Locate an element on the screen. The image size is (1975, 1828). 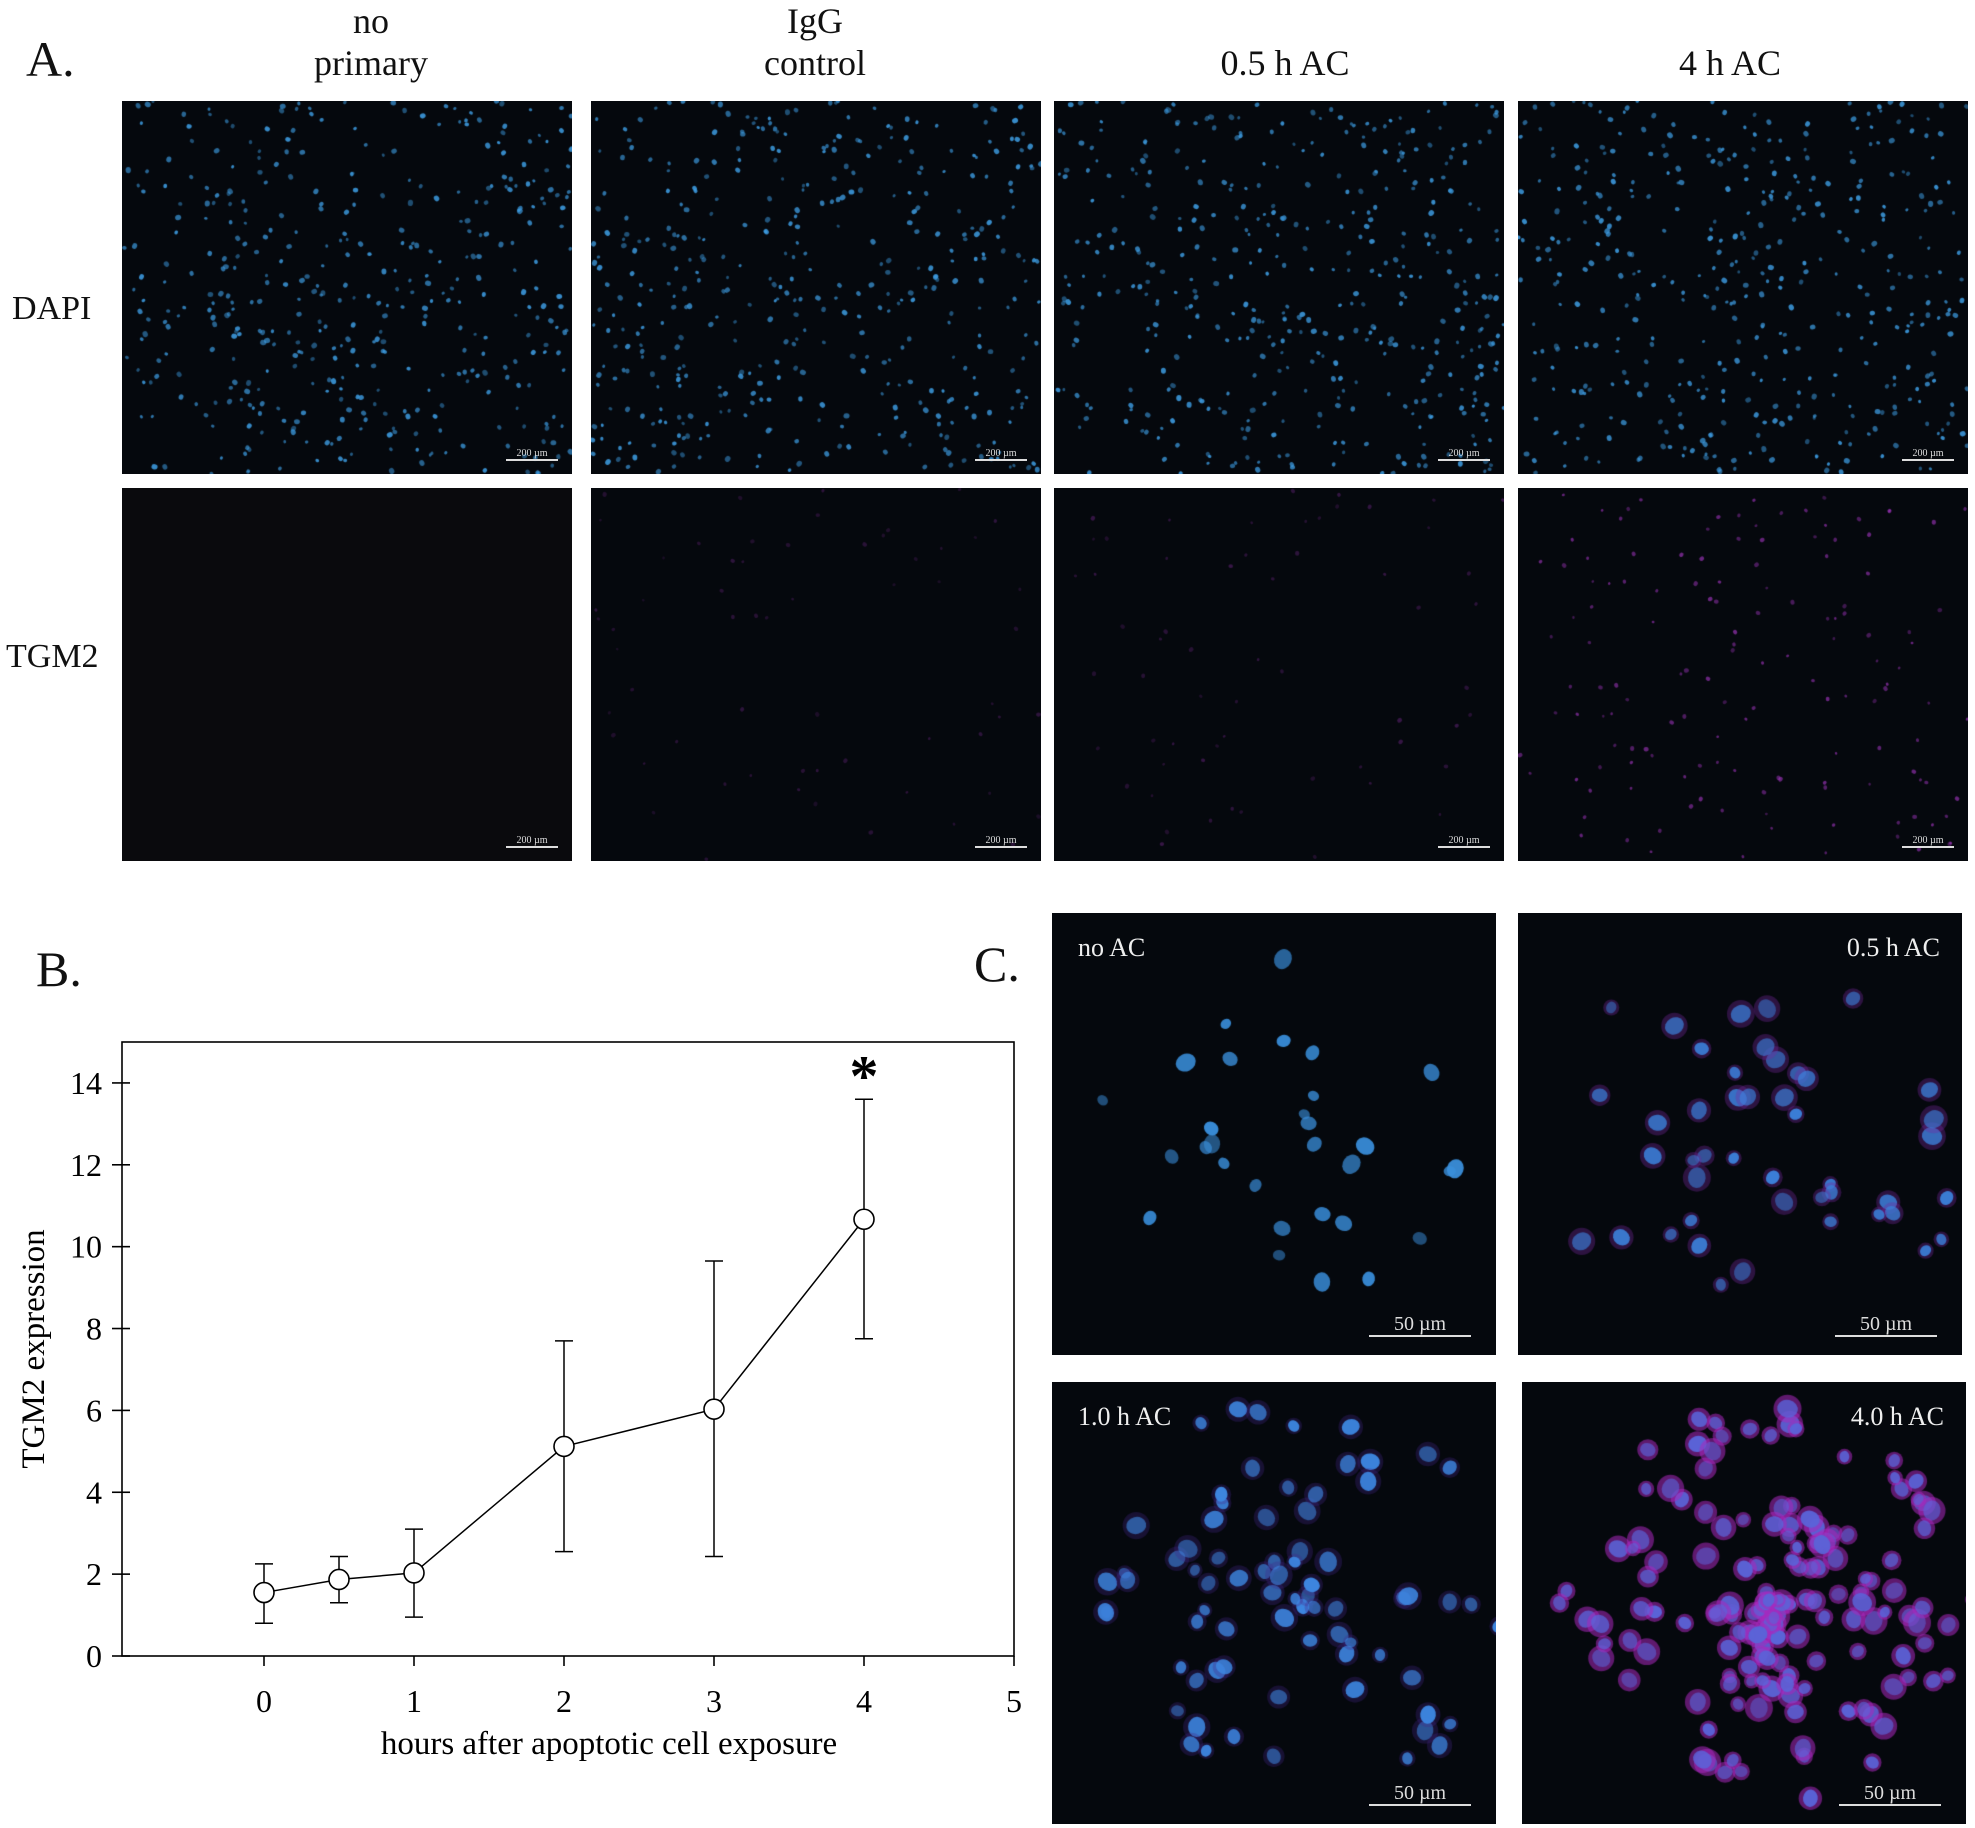
x-tick-label: 0 is located at coordinates (264, 1701).